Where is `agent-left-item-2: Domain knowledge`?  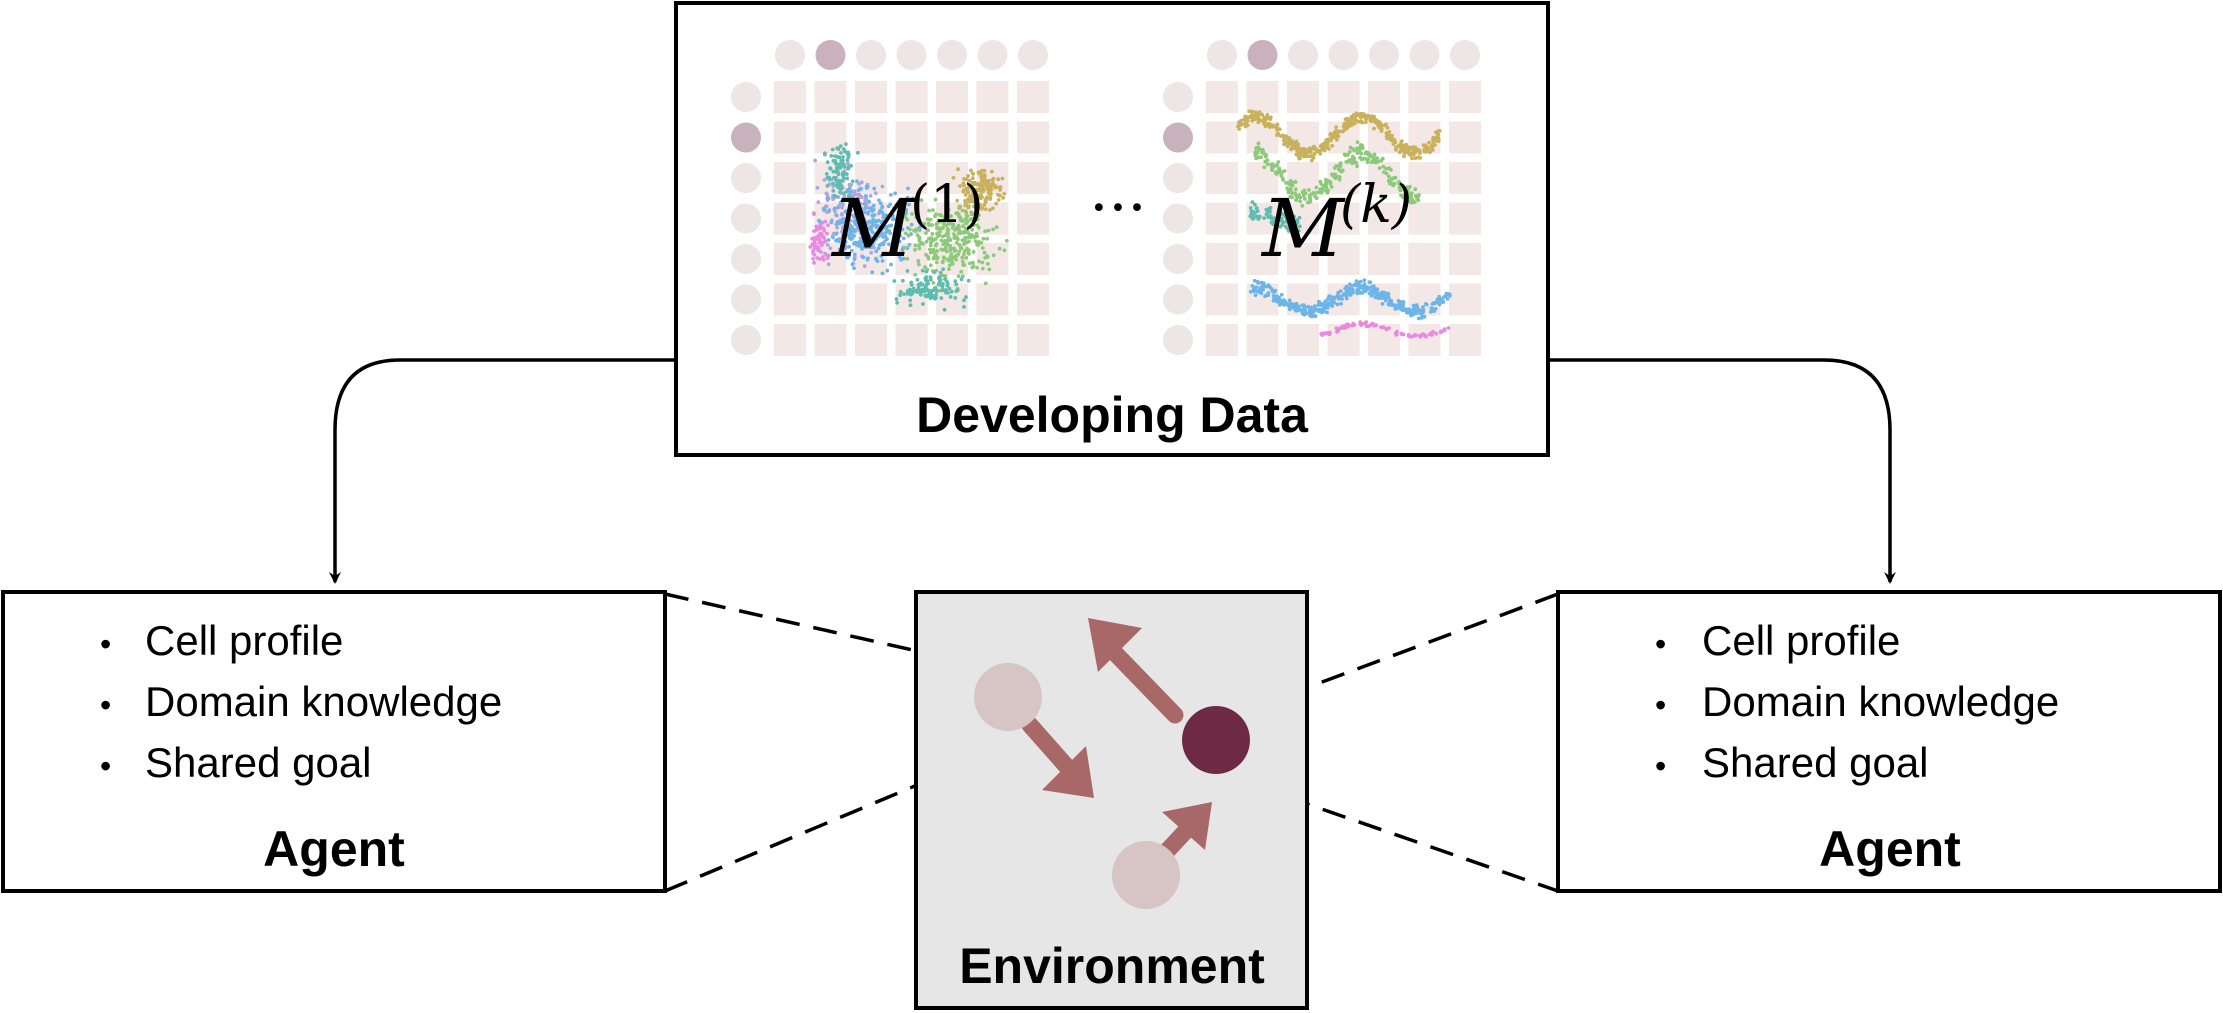
agent-left-item-2: Domain knowledge is located at coordinates (323, 701).